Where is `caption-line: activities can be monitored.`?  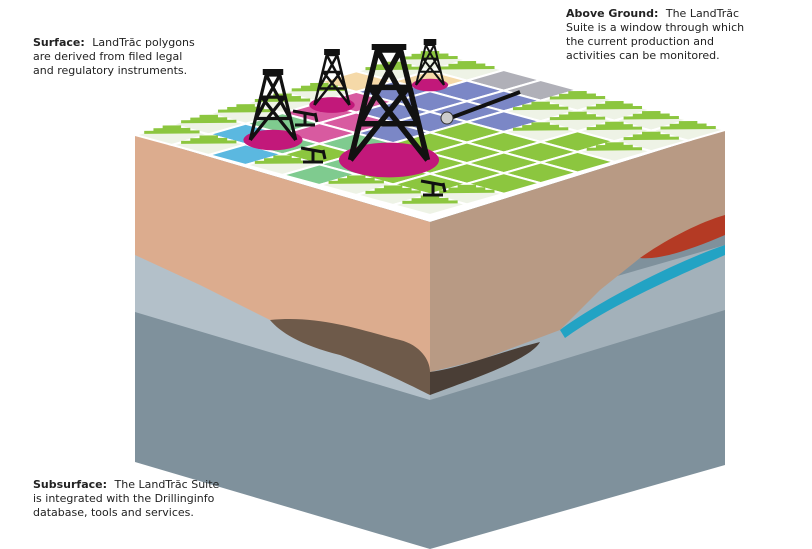
caption-line: activities can be monitored. is located at coordinates (643, 55).